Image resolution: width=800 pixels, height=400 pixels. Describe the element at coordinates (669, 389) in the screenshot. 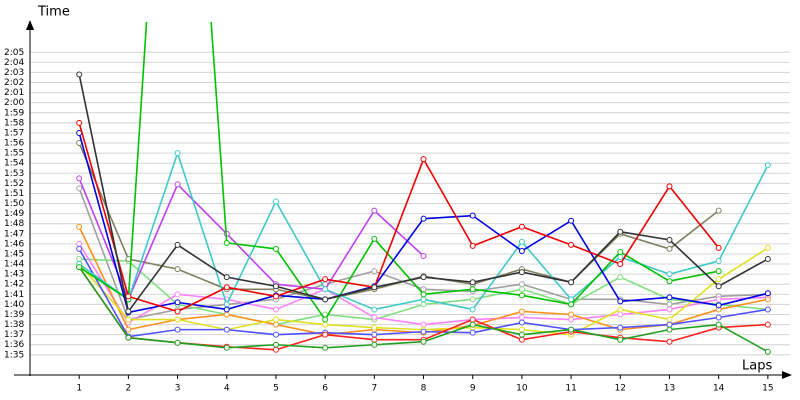

I see `x-tick-label: 13` at that location.